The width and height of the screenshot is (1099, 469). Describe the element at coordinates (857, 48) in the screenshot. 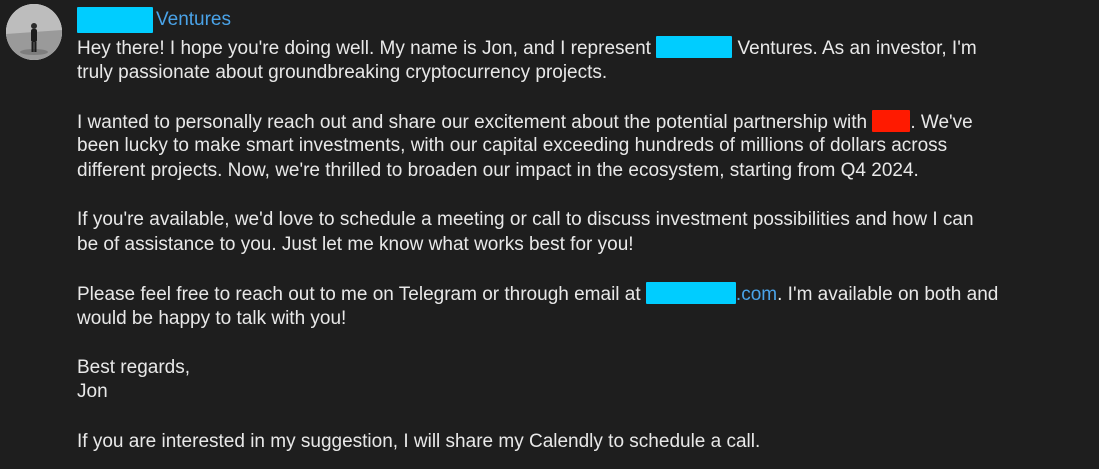

I see `text-span: Ventures. As an investor, I'm` at that location.